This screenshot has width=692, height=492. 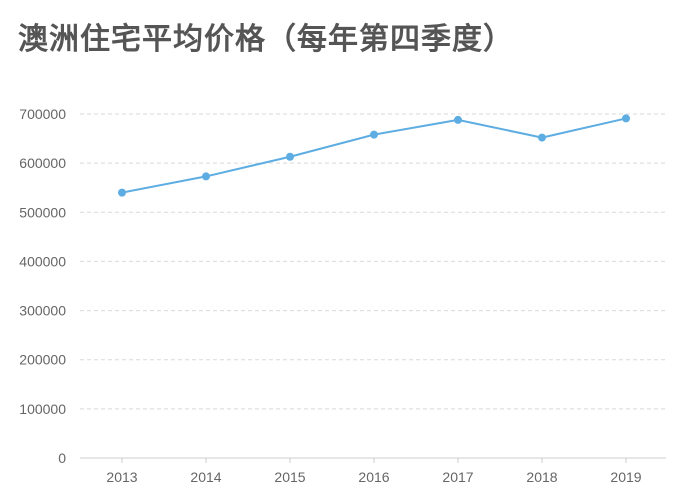 What do you see at coordinates (625, 477) in the screenshot?
I see `x-tick-label: 2019` at bounding box center [625, 477].